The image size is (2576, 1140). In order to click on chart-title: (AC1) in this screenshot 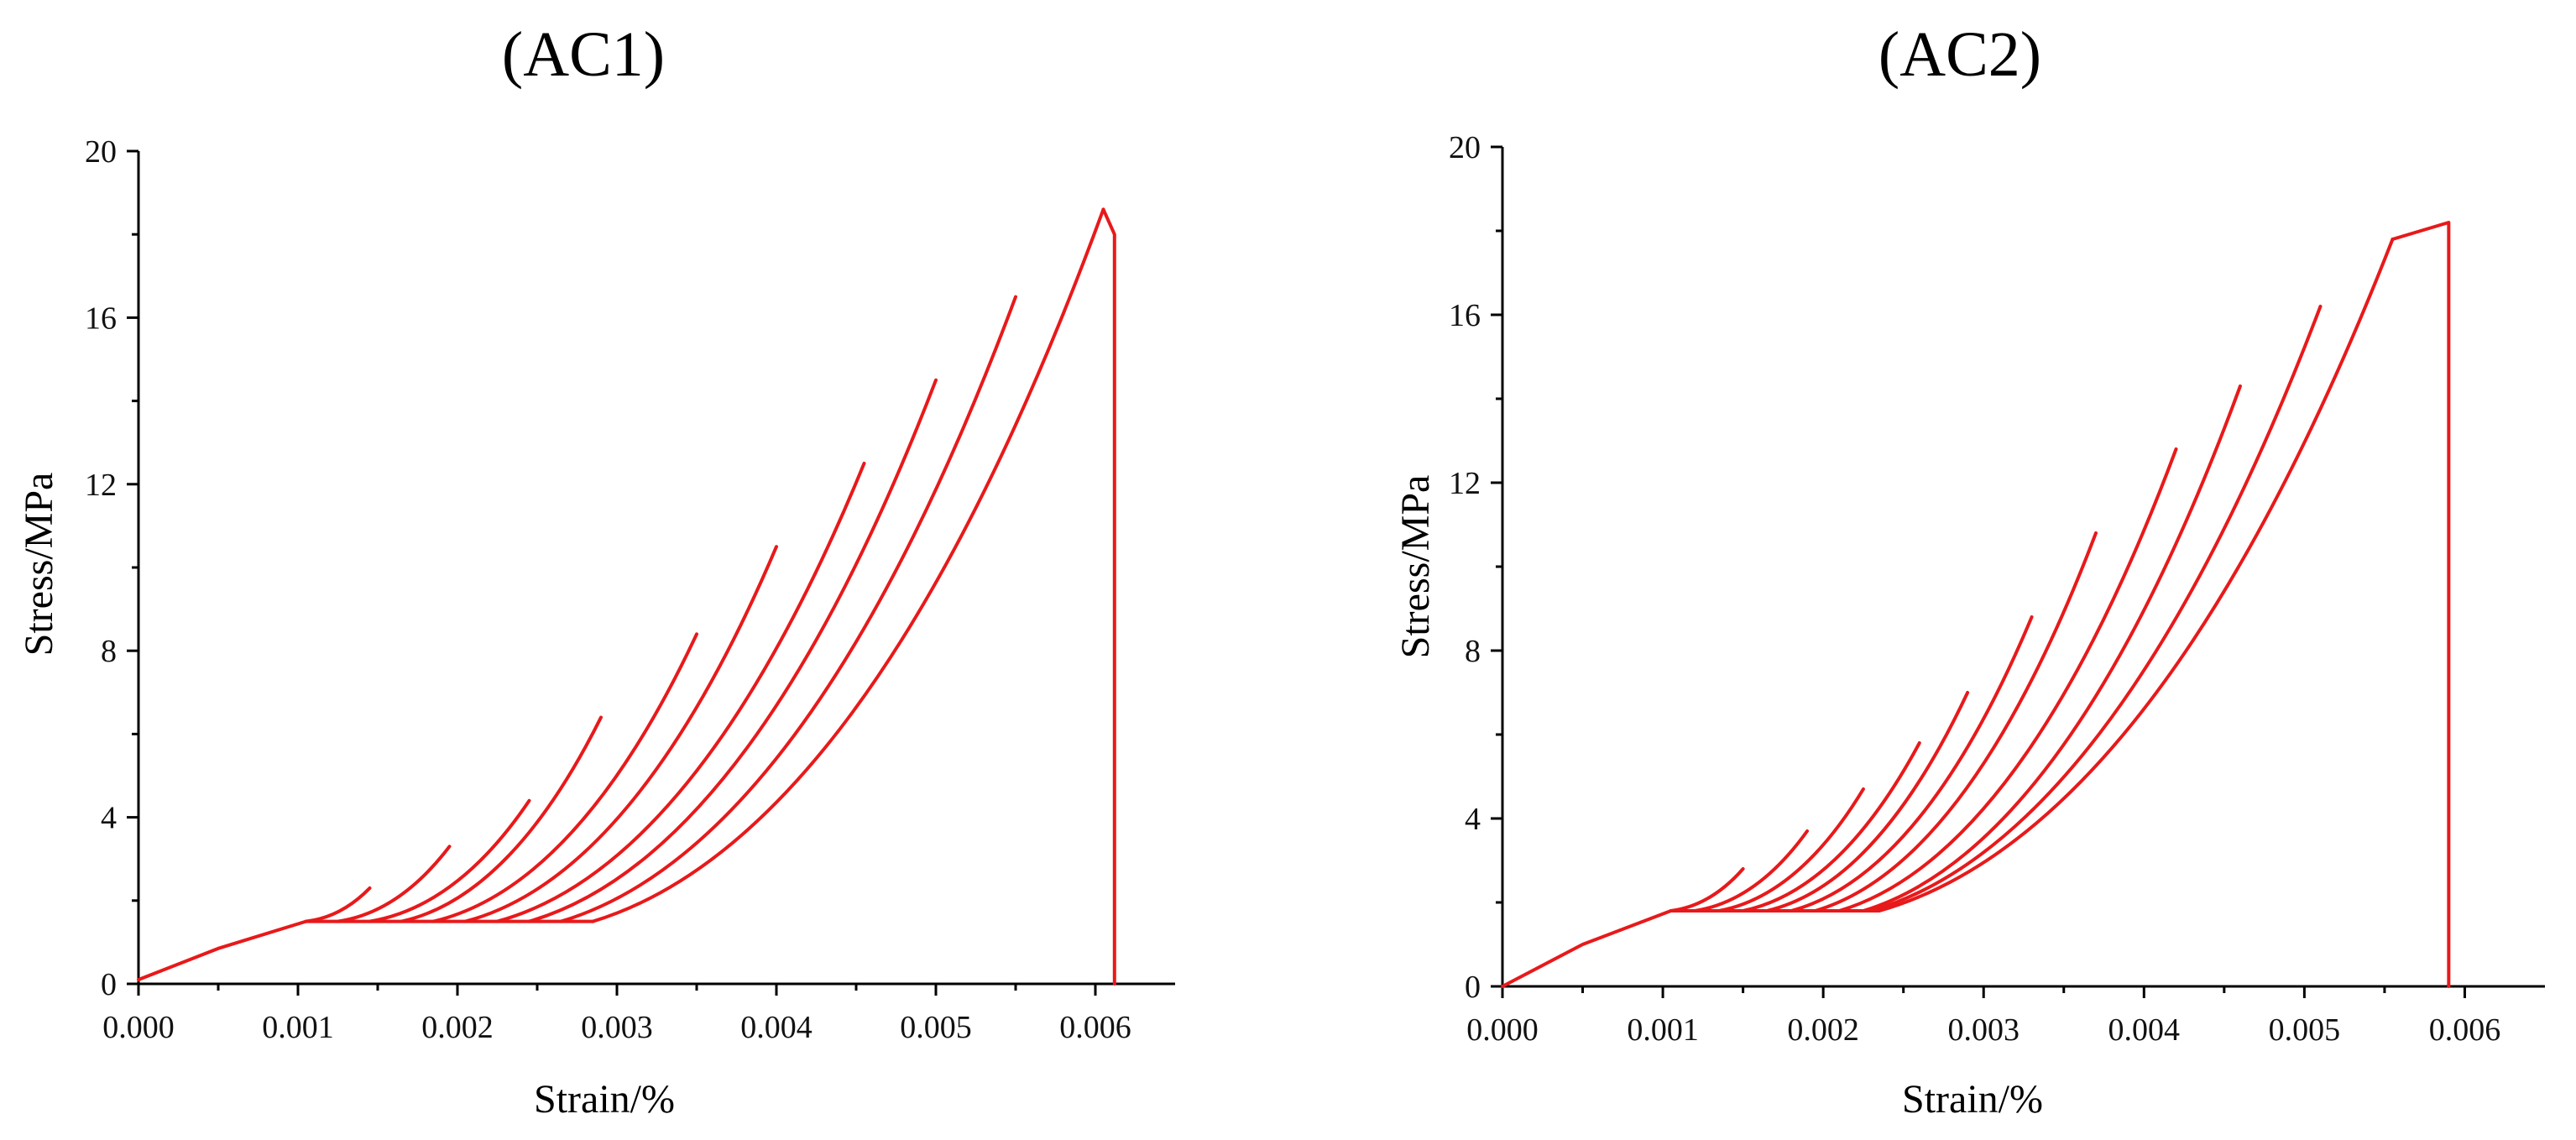, I will do `click(583, 54)`.